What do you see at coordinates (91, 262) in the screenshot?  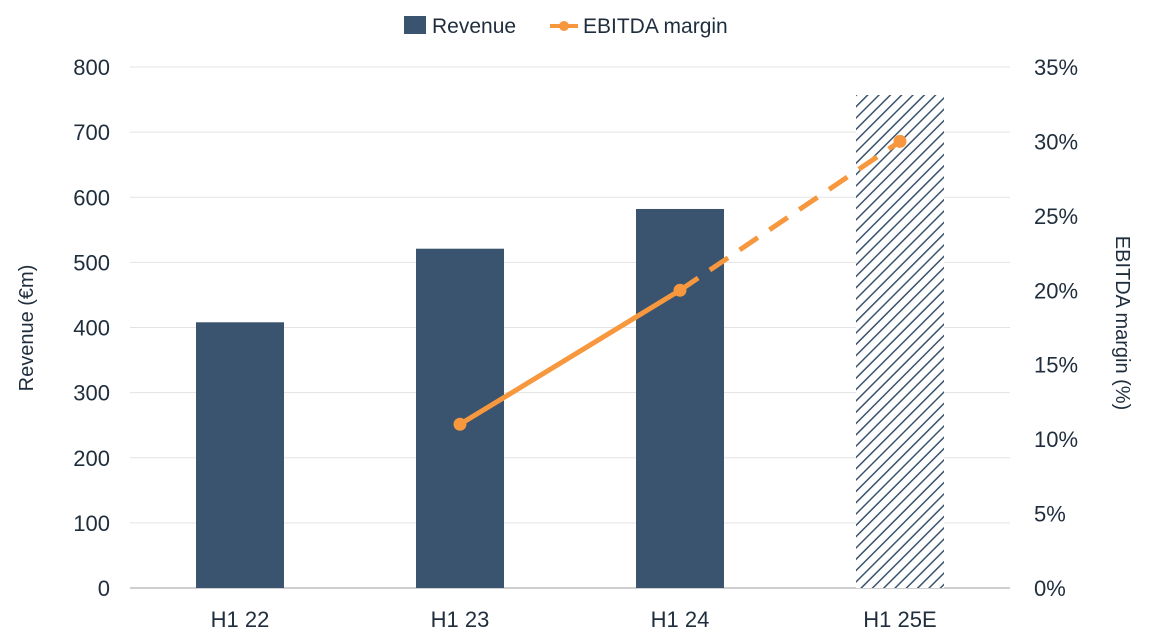 I see `left-tick-label: 500` at bounding box center [91, 262].